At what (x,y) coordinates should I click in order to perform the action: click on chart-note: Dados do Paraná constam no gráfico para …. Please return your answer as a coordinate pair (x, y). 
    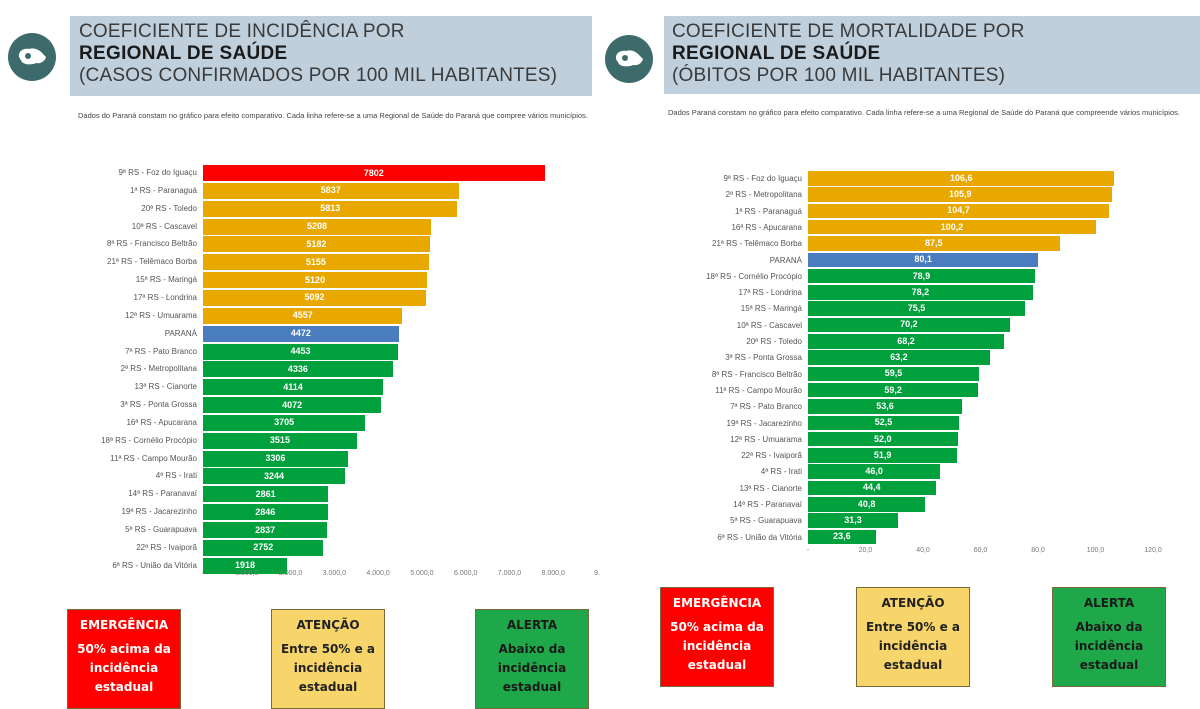
    Looking at the image, I should click on (333, 115).